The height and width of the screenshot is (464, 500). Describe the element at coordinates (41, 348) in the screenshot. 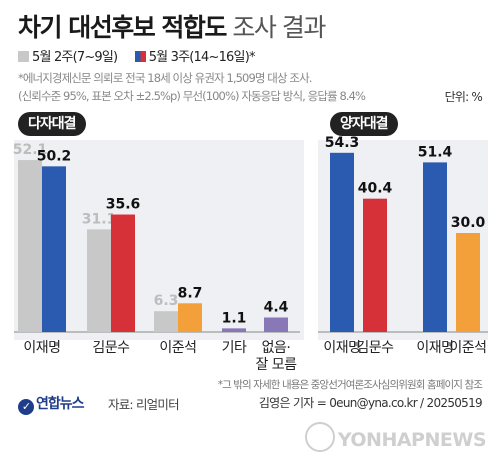

I see `category-label-0: 이재명` at that location.